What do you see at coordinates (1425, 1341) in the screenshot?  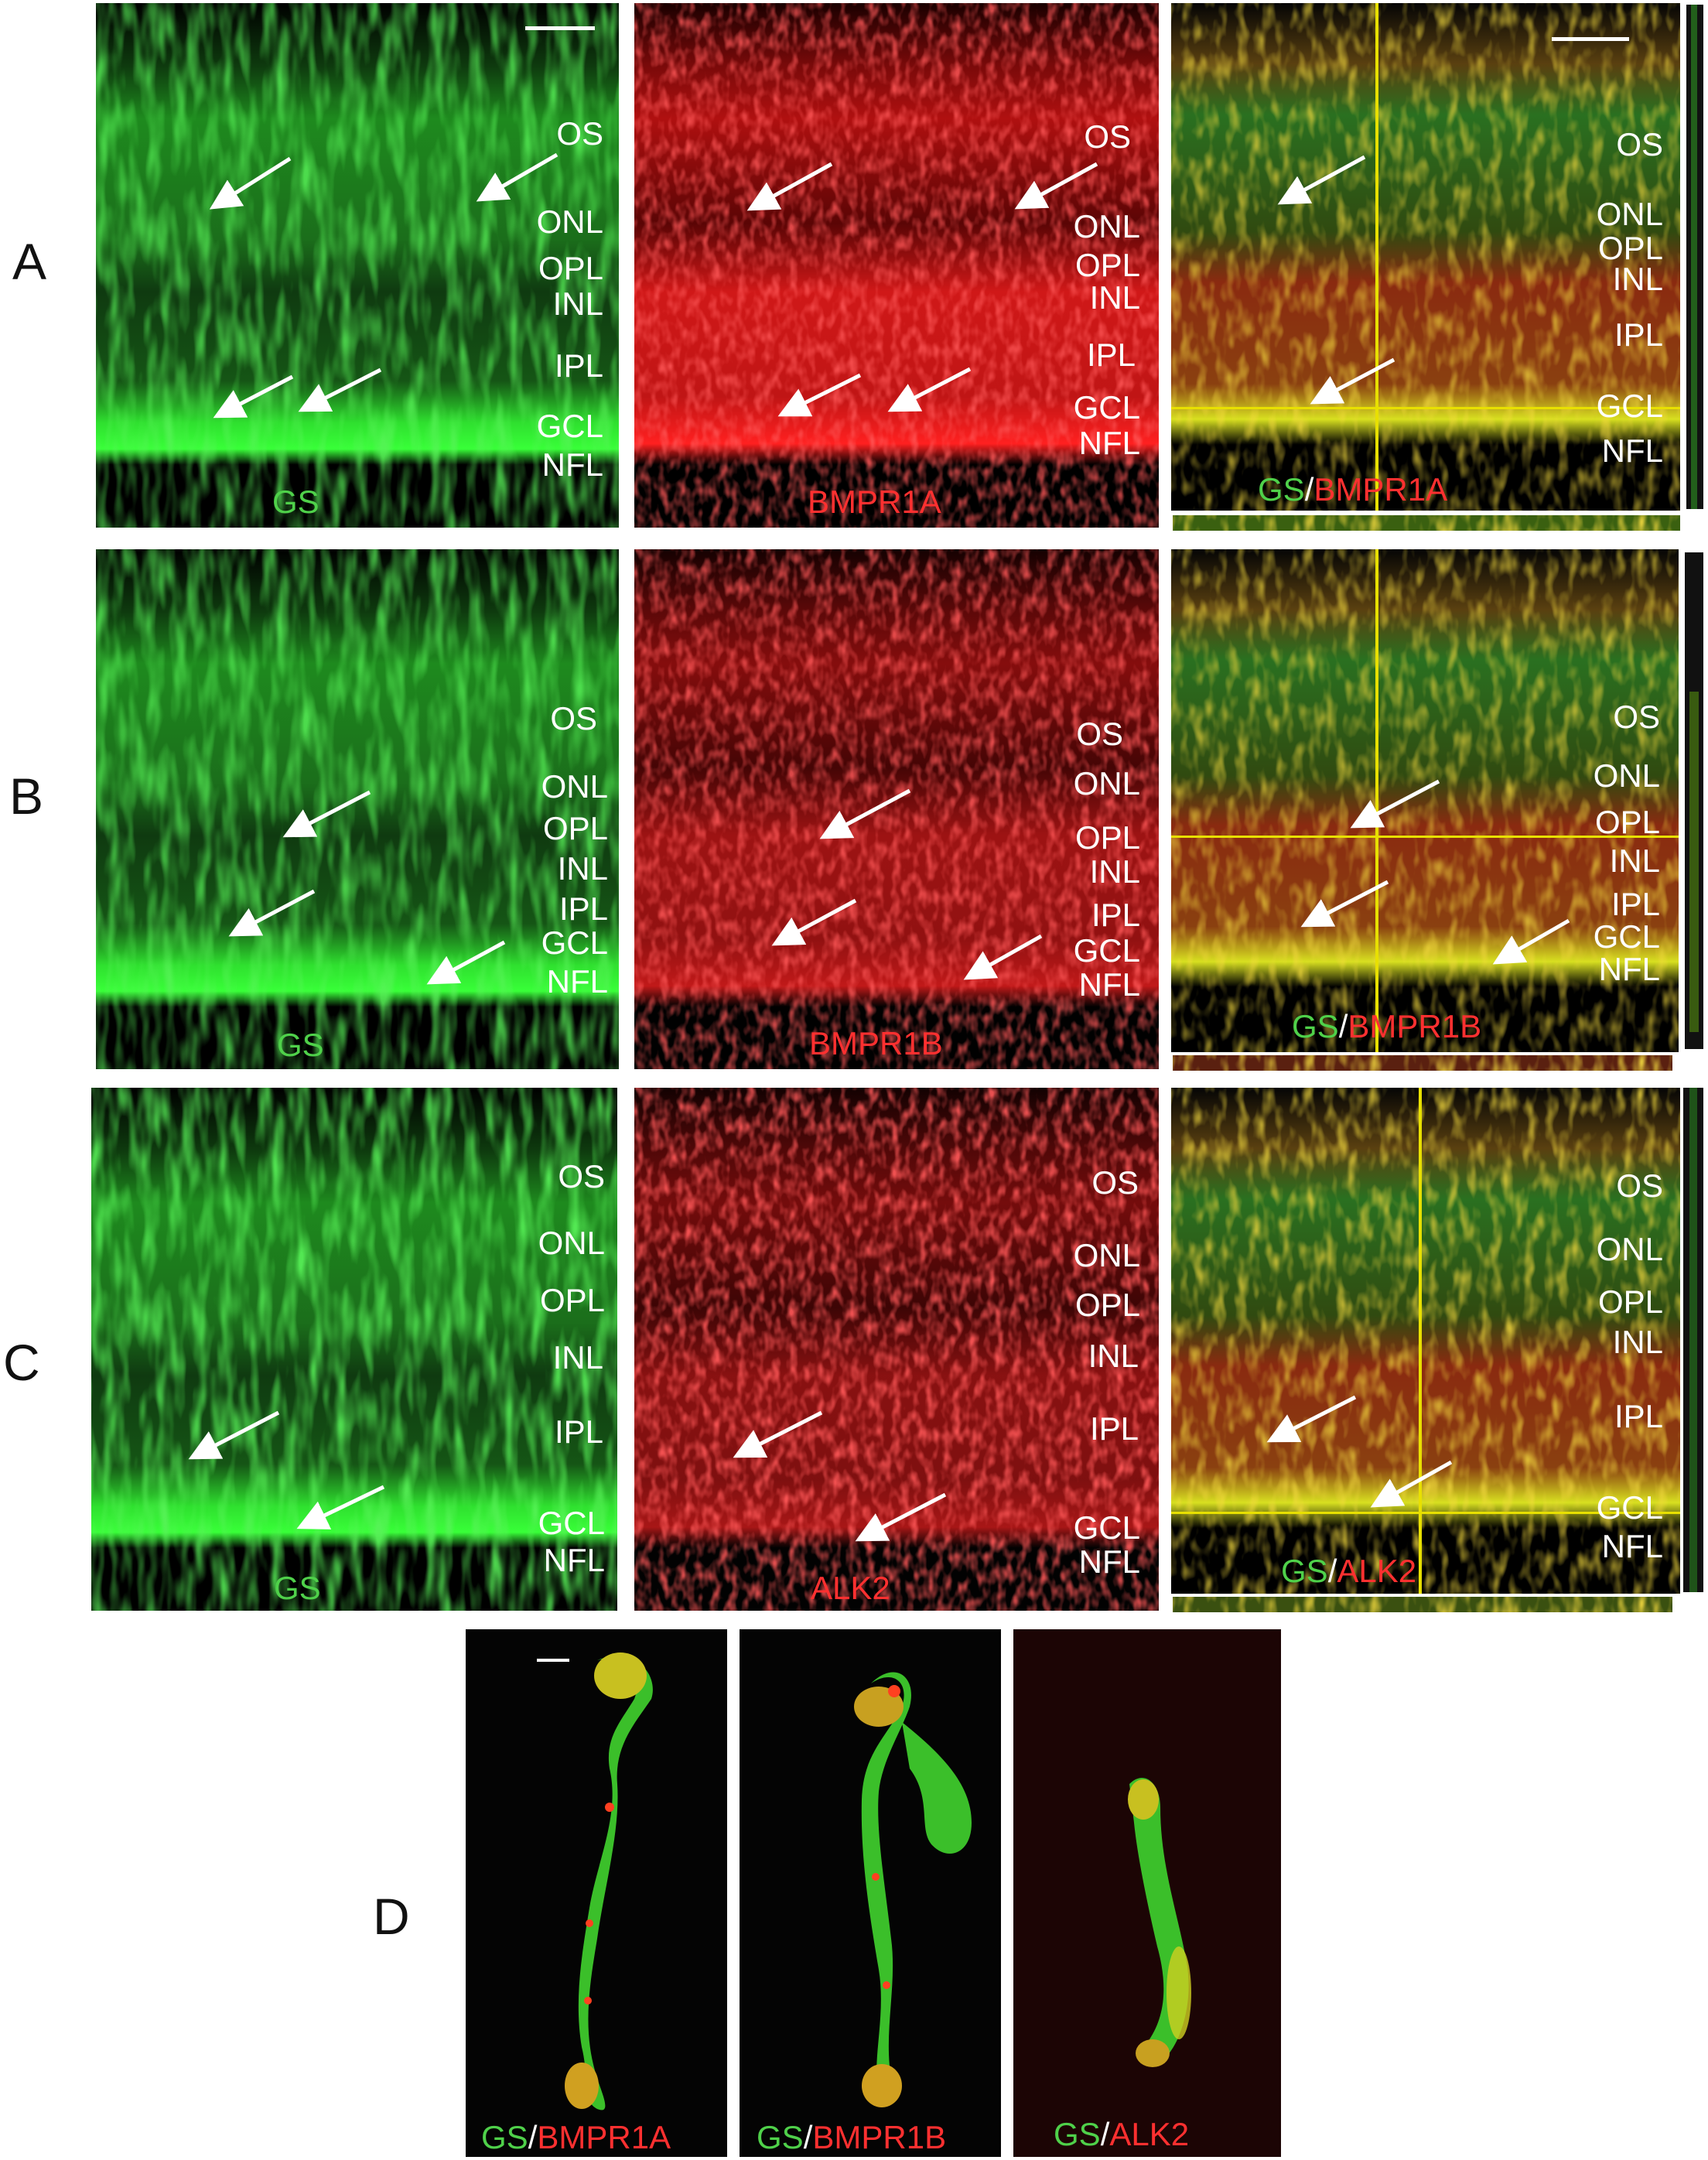 I see `panel-c-merge: OS ONL OPL INL IPL GCL NFL GS/ALK2` at bounding box center [1425, 1341].